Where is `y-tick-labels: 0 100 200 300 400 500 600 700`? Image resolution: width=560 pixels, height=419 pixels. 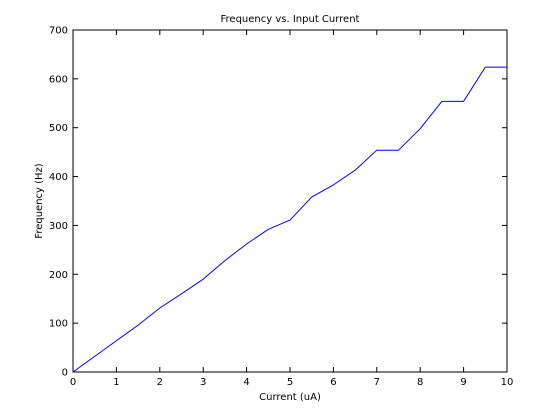
y-tick-labels: 0 100 200 300 400 500 600 700 is located at coordinates (58, 202).